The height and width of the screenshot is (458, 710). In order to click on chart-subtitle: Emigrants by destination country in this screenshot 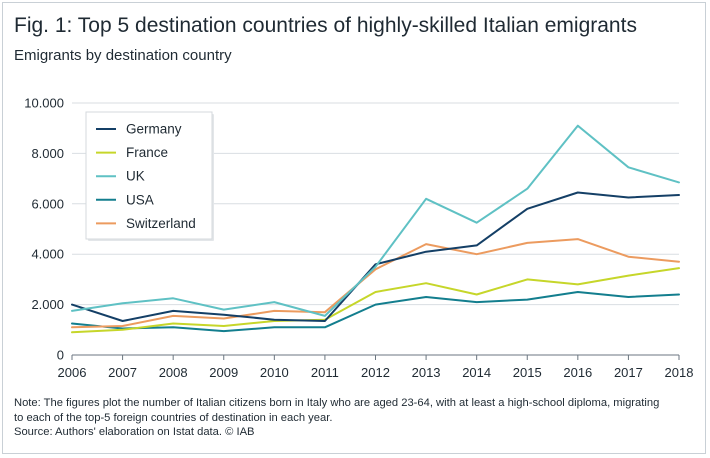, I will do `click(123, 55)`.